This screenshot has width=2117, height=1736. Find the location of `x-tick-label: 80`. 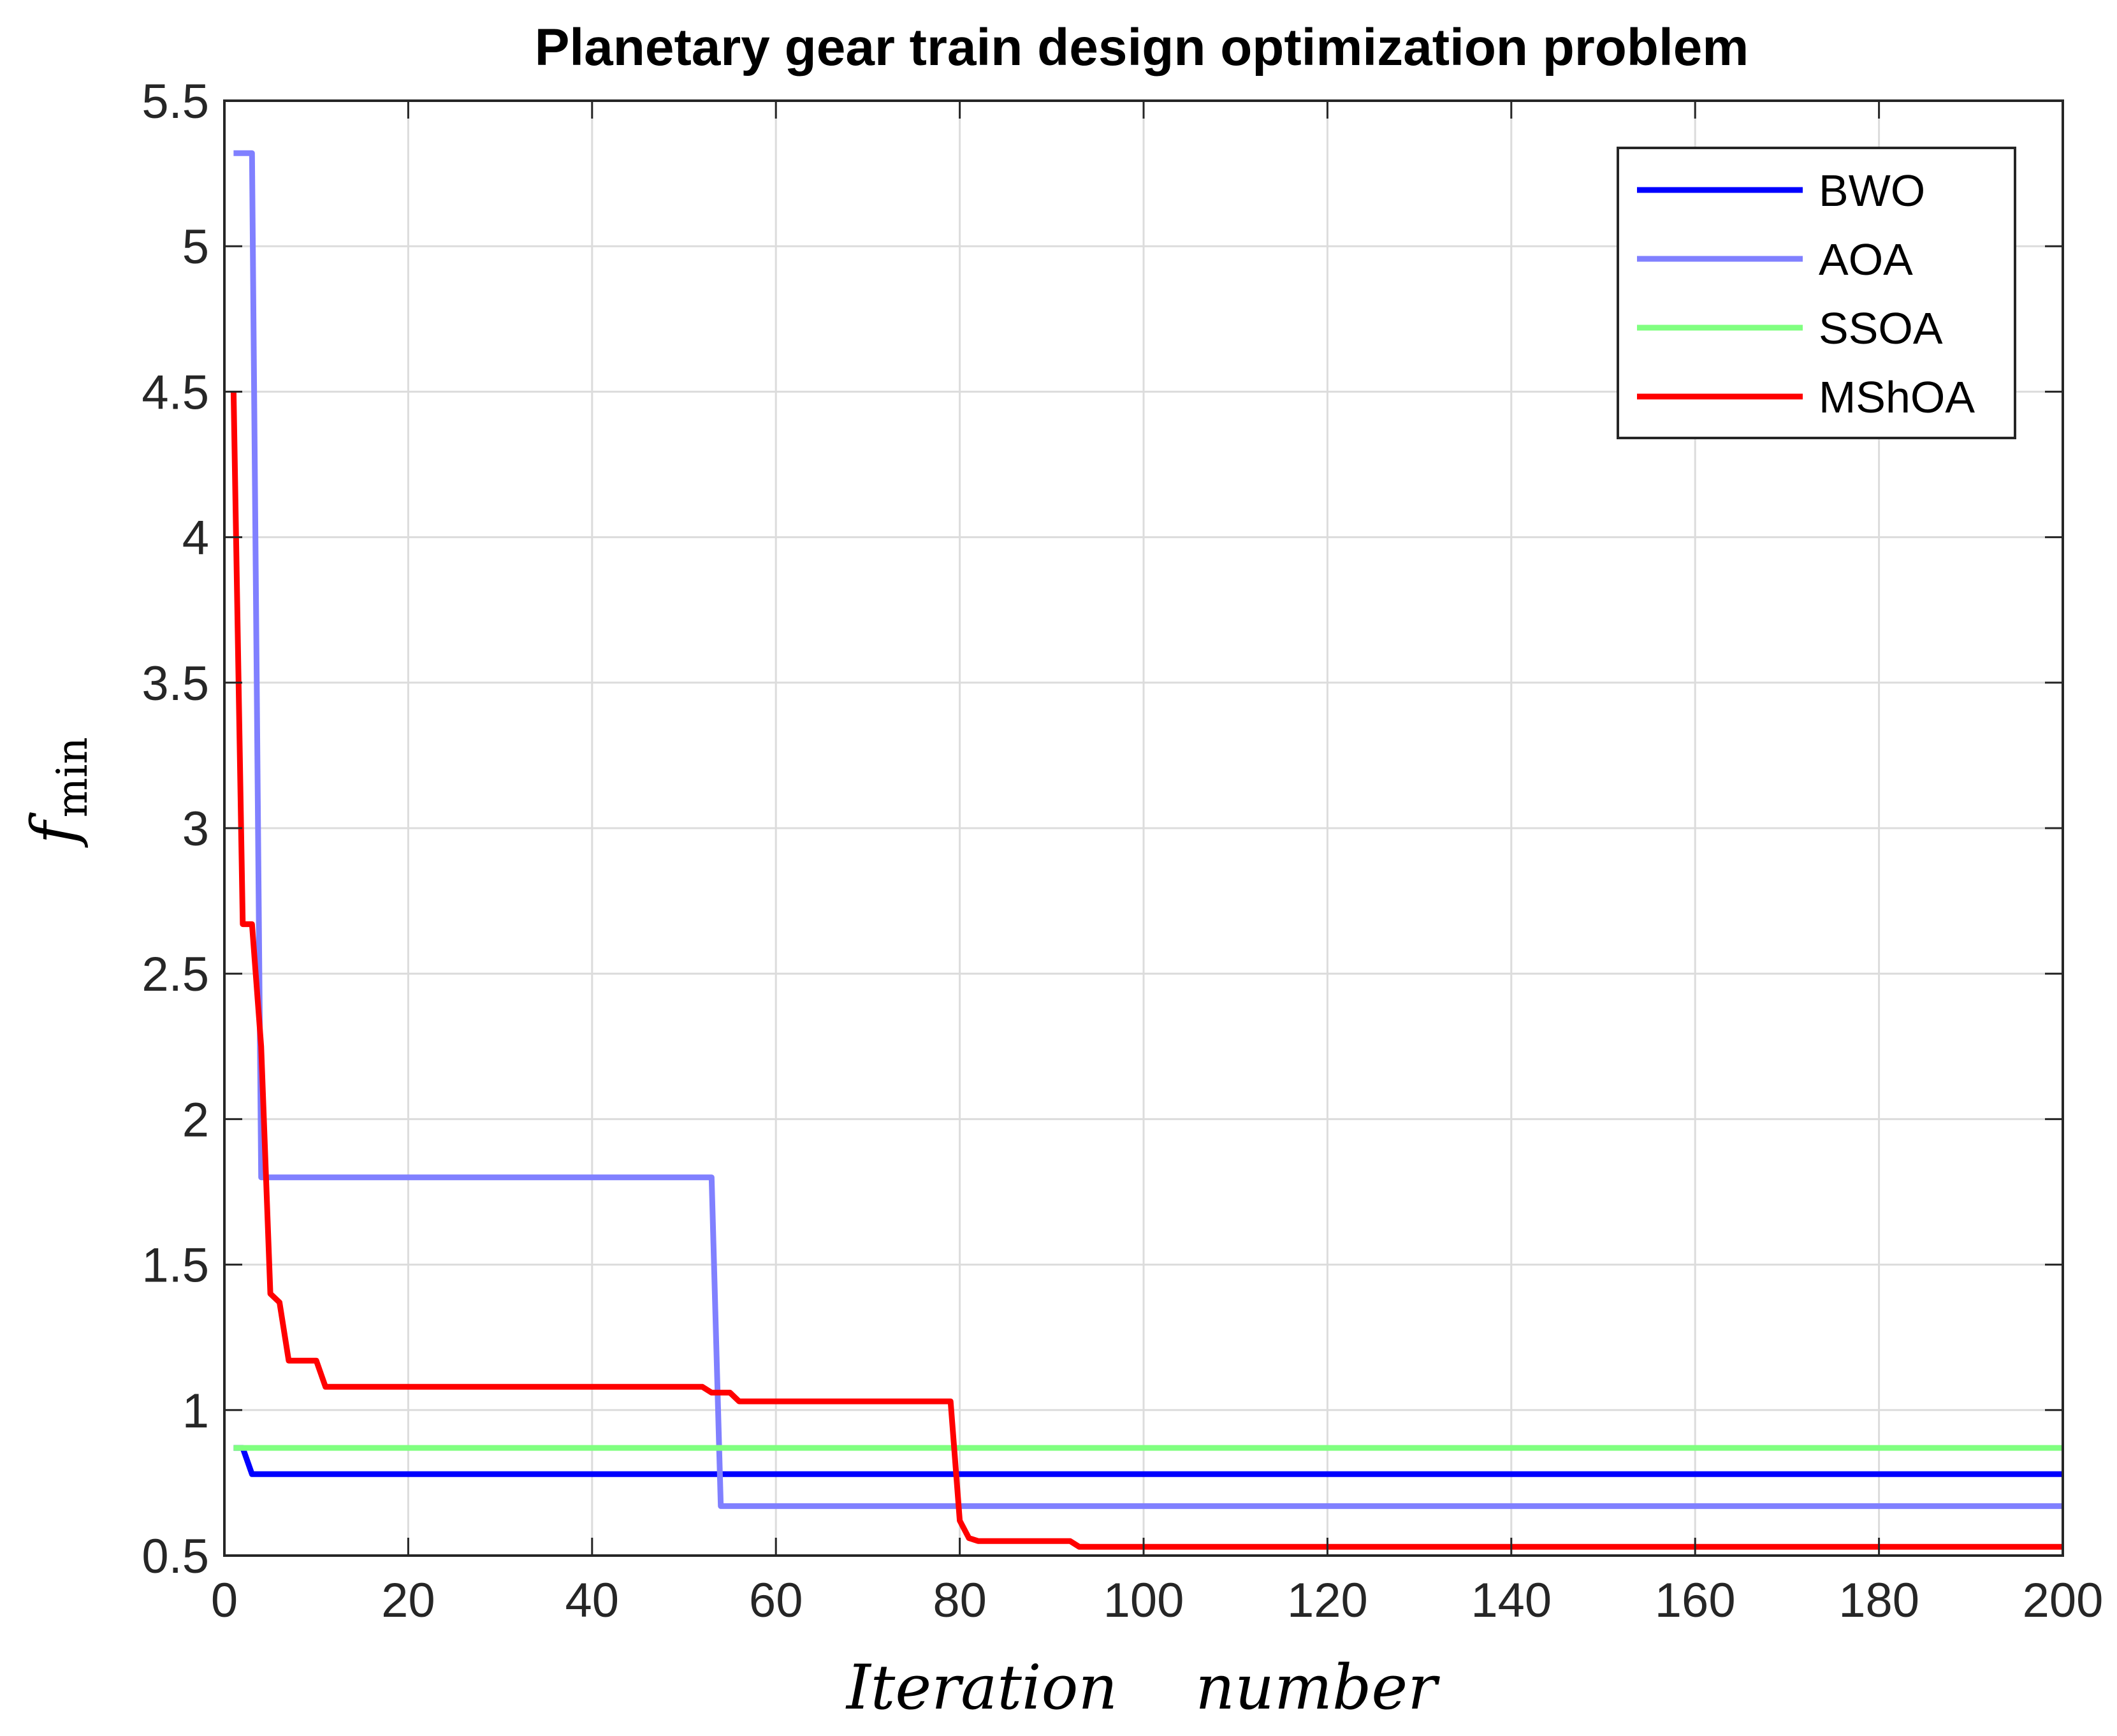

x-tick-label: 80 is located at coordinates (960, 1600).